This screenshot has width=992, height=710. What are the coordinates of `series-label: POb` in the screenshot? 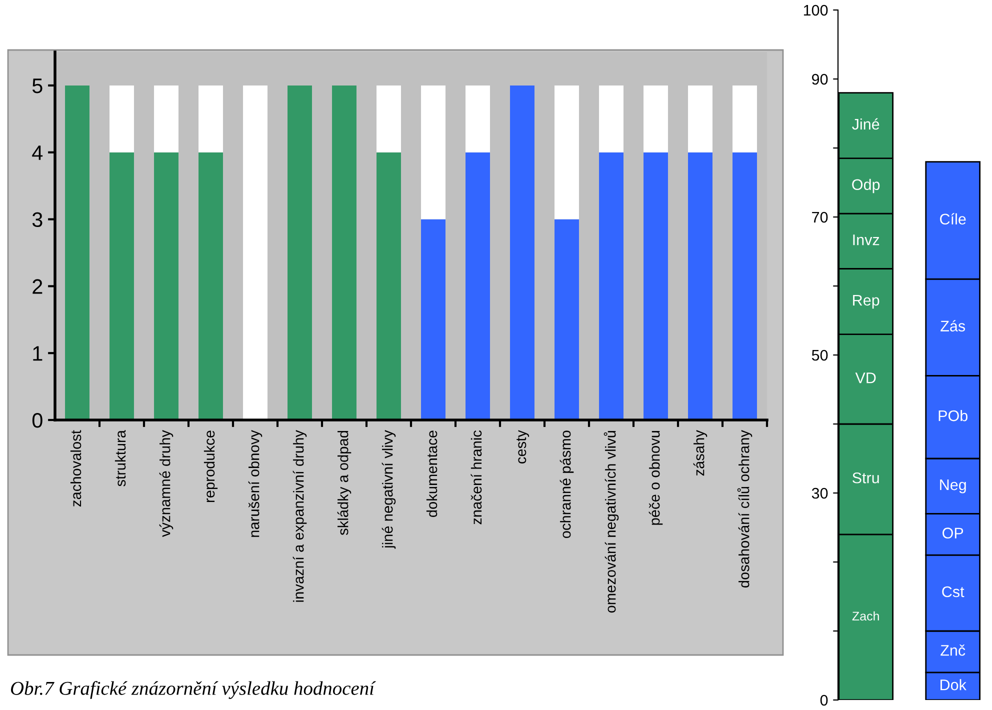 It's located at (953, 416).